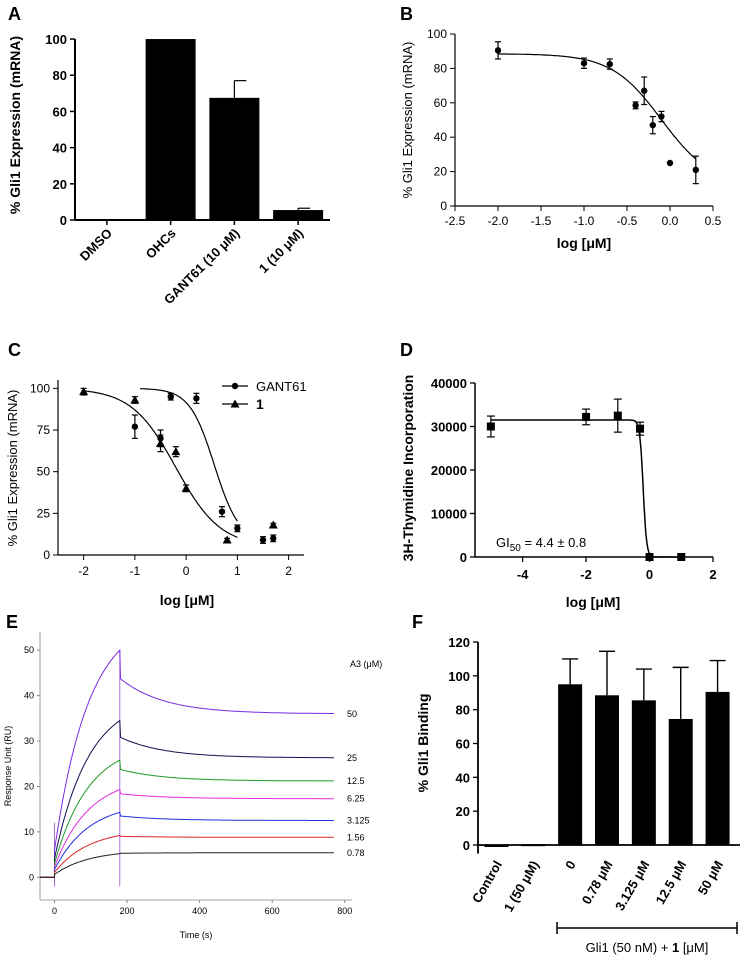 Image resolution: width=747 pixels, height=959 pixels. Describe the element at coordinates (523, 574) in the screenshot. I see `d-xtick-label: -4` at that location.